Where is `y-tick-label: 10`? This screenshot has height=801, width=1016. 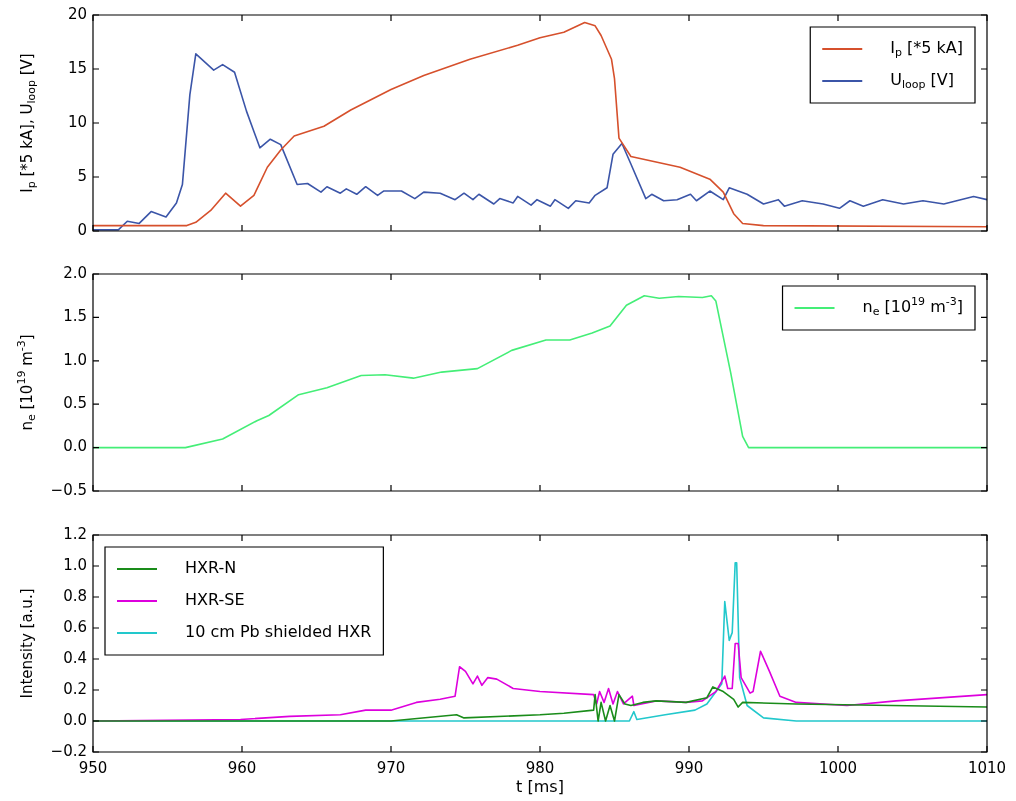
y-tick-label: 10 is located at coordinates (77, 121).